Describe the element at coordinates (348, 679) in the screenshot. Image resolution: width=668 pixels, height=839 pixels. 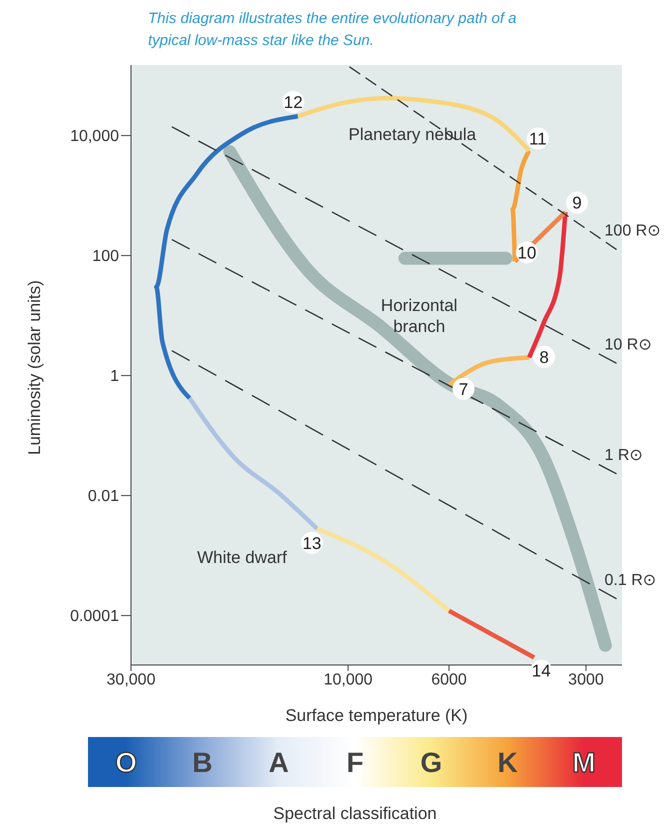
I see `x-tick-label: 10,000` at that location.